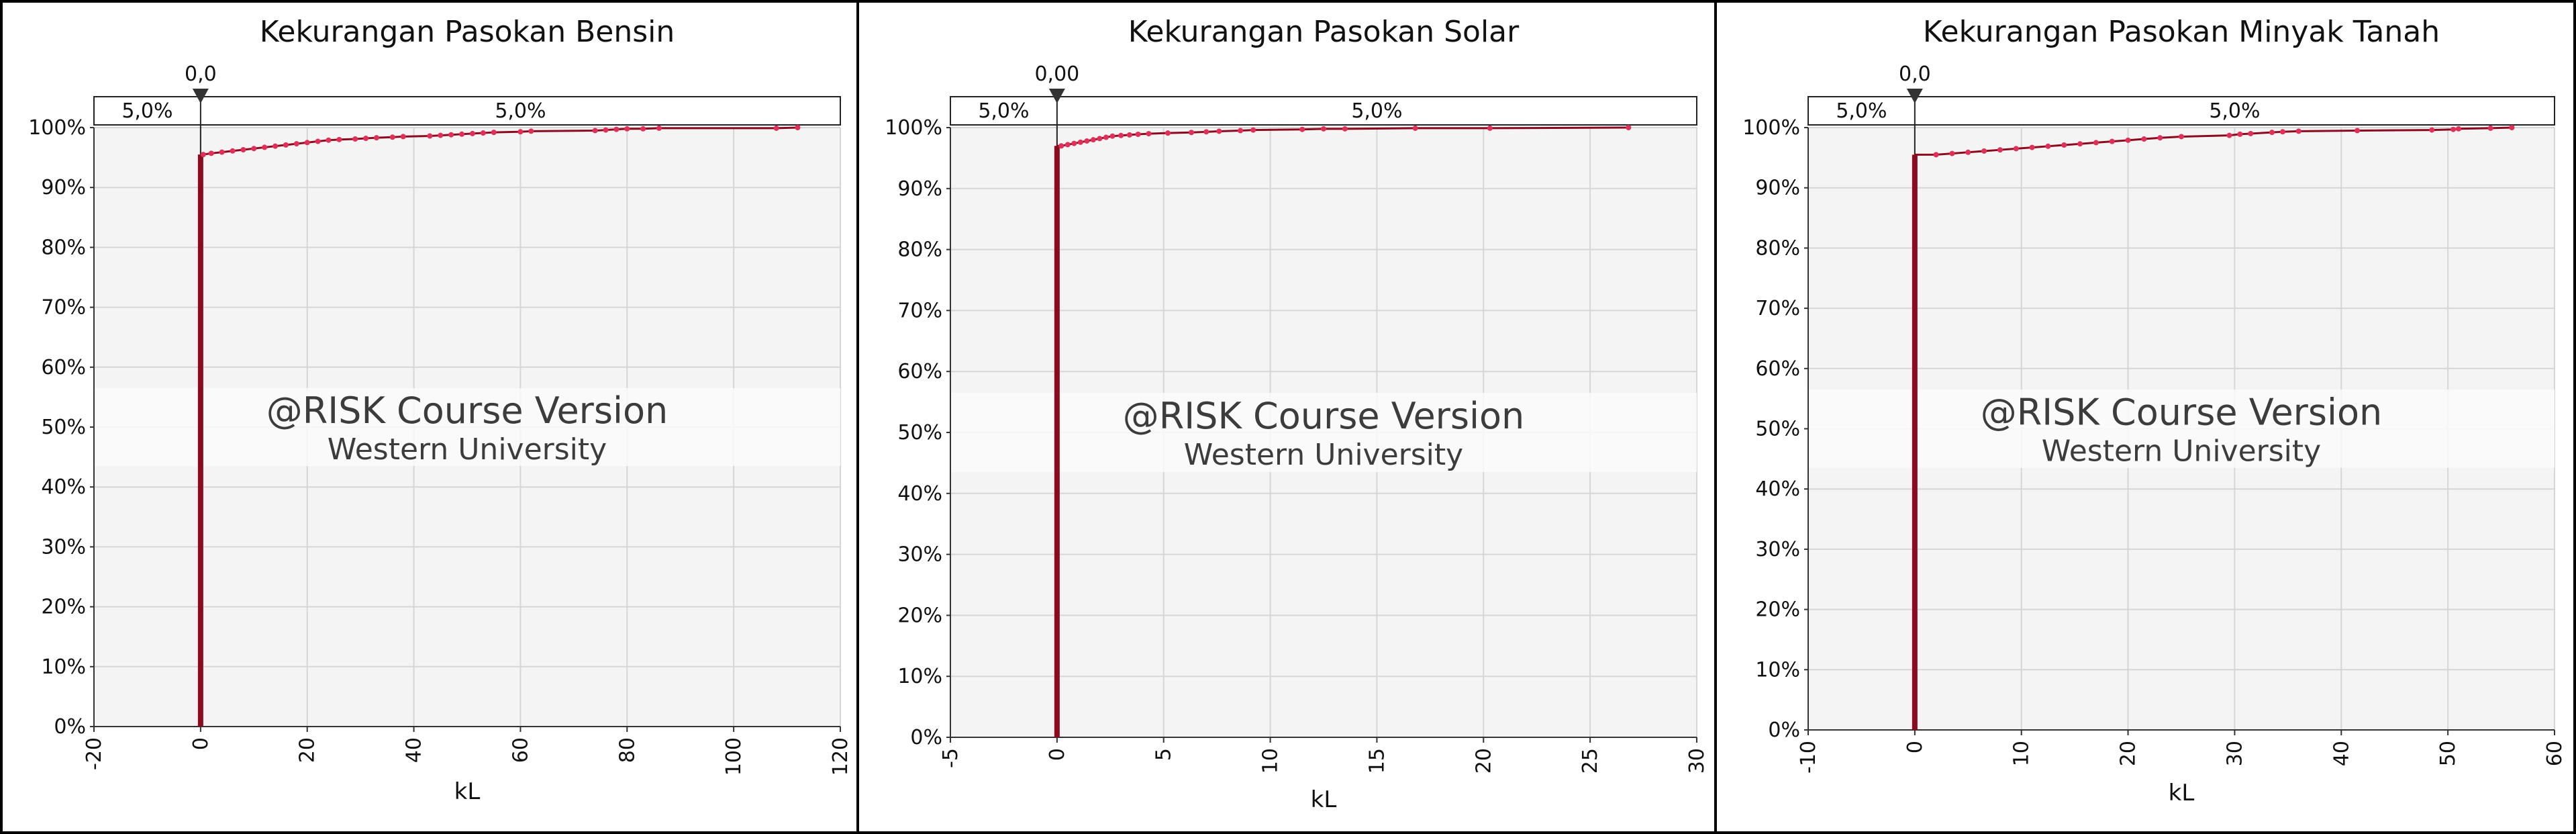  I want to click on y-tick-label: 30%, so click(919, 555).